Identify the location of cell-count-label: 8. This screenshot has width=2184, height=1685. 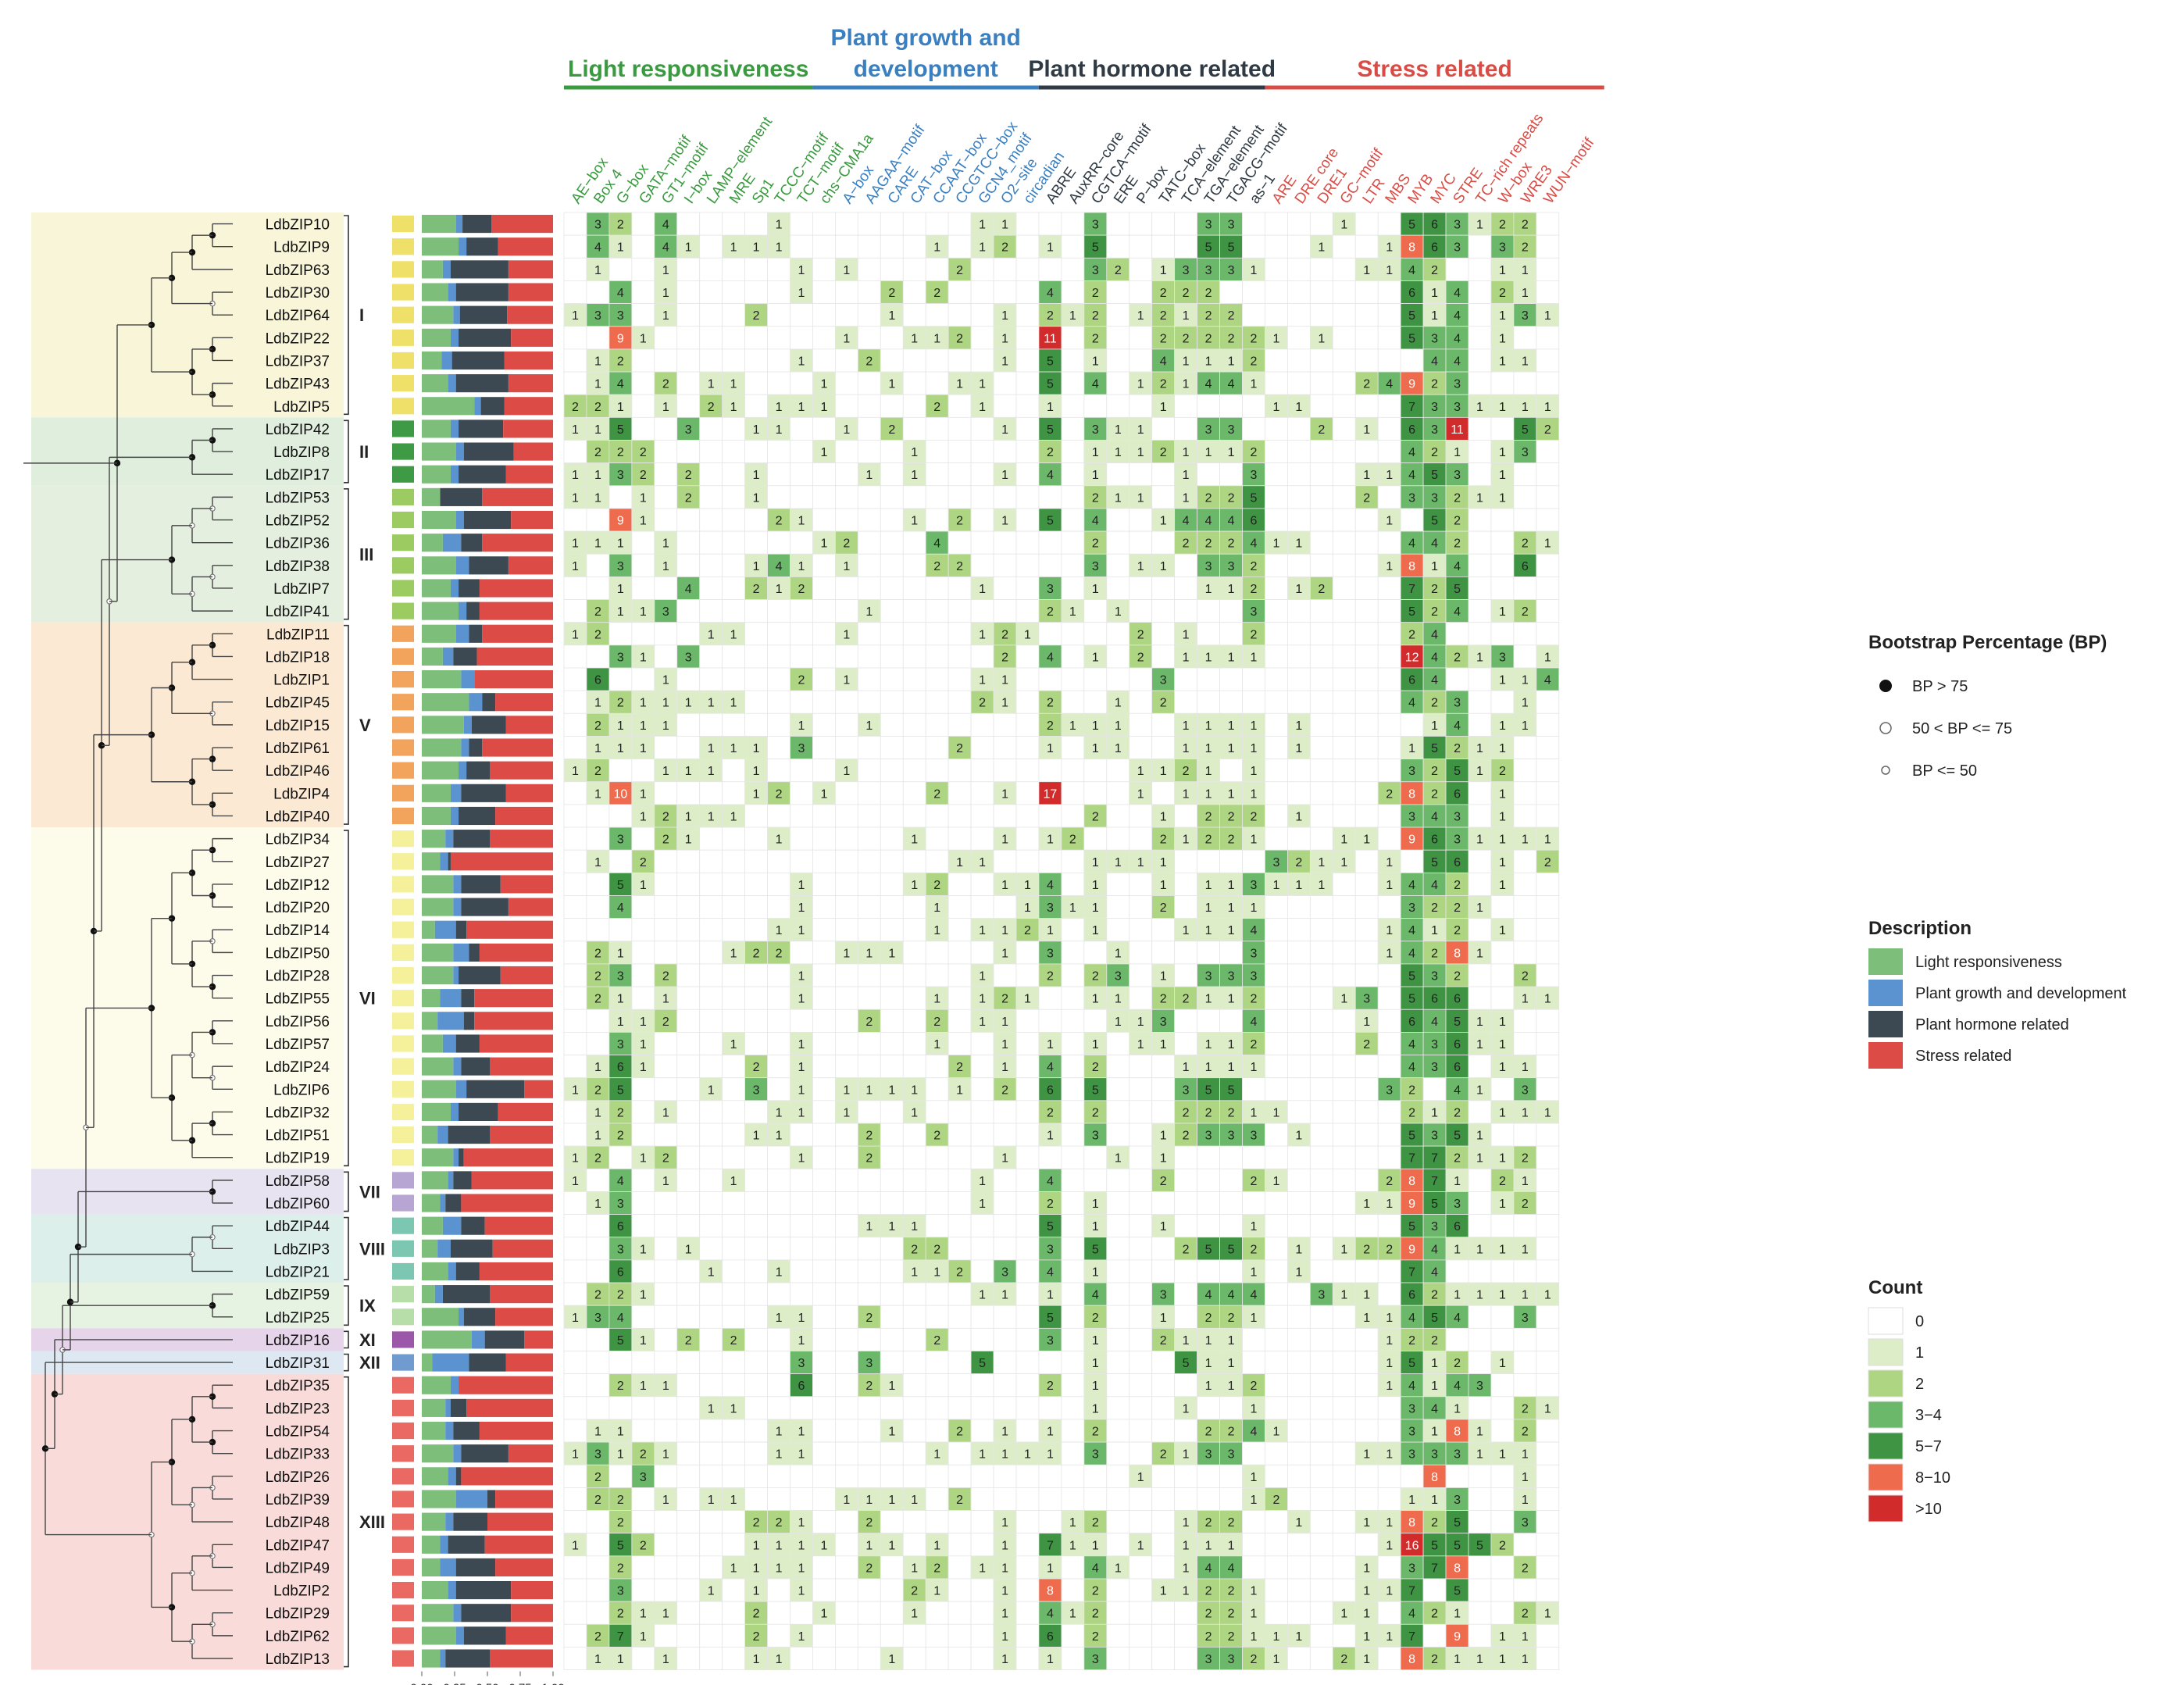
(1050, 1591).